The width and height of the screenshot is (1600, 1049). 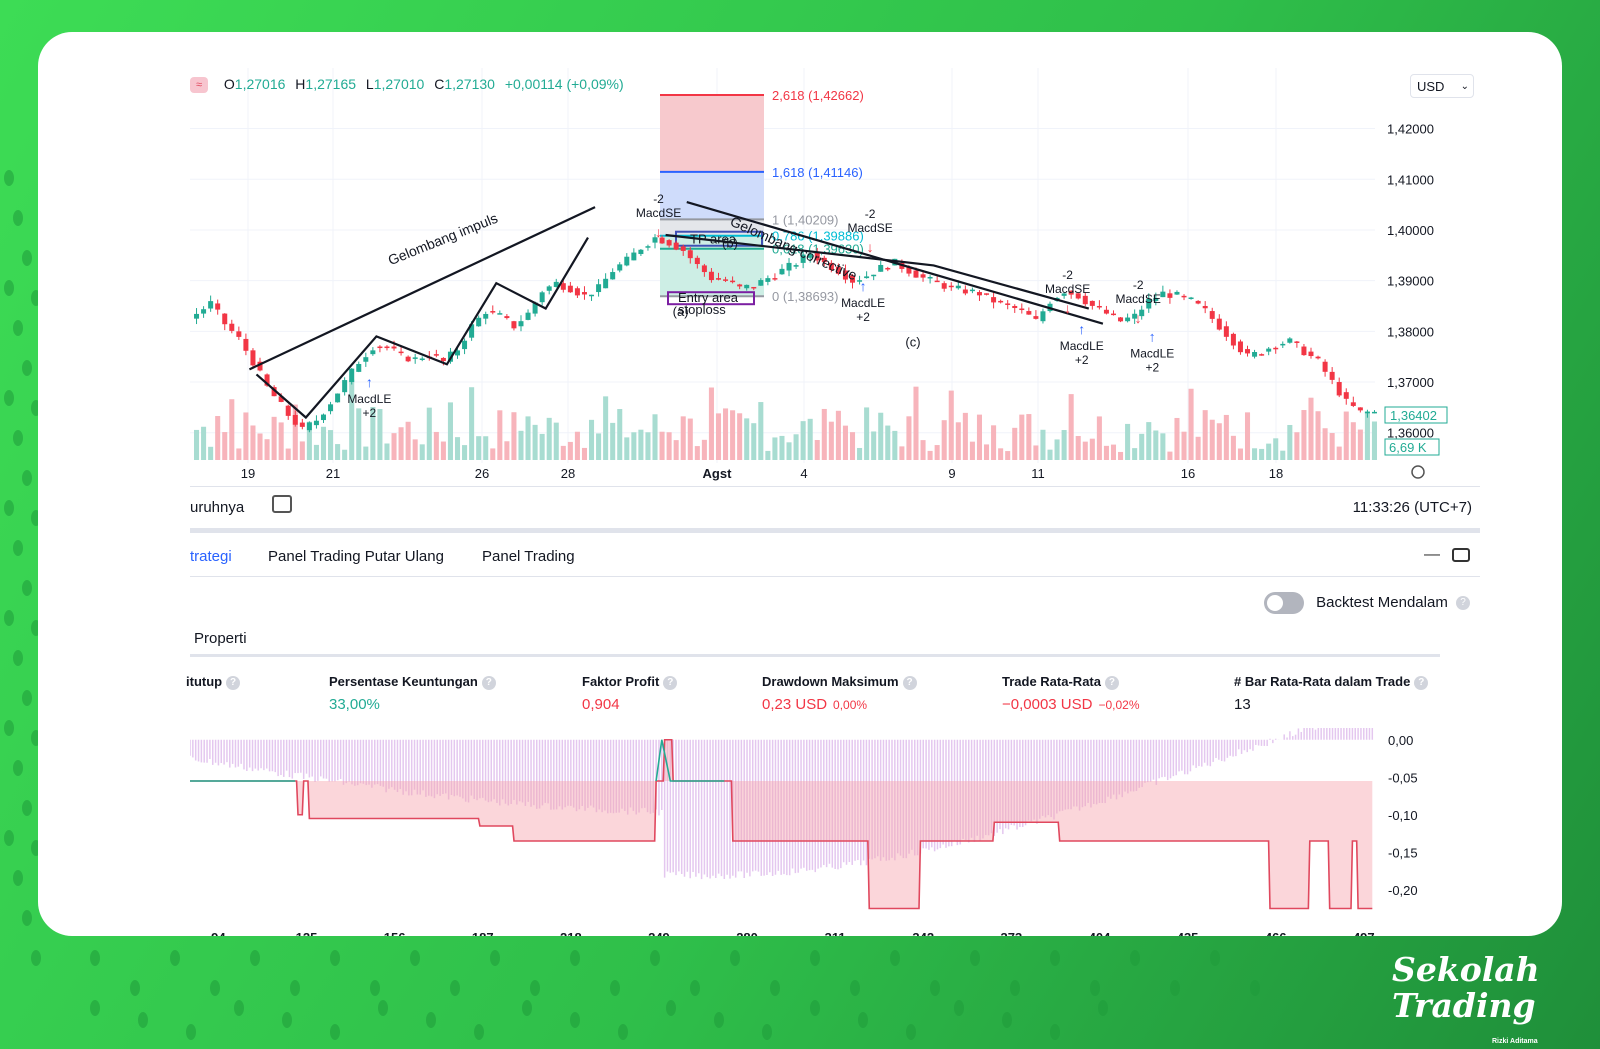 What do you see at coordinates (439, 84) in the screenshot?
I see `close-label: C` at bounding box center [439, 84].